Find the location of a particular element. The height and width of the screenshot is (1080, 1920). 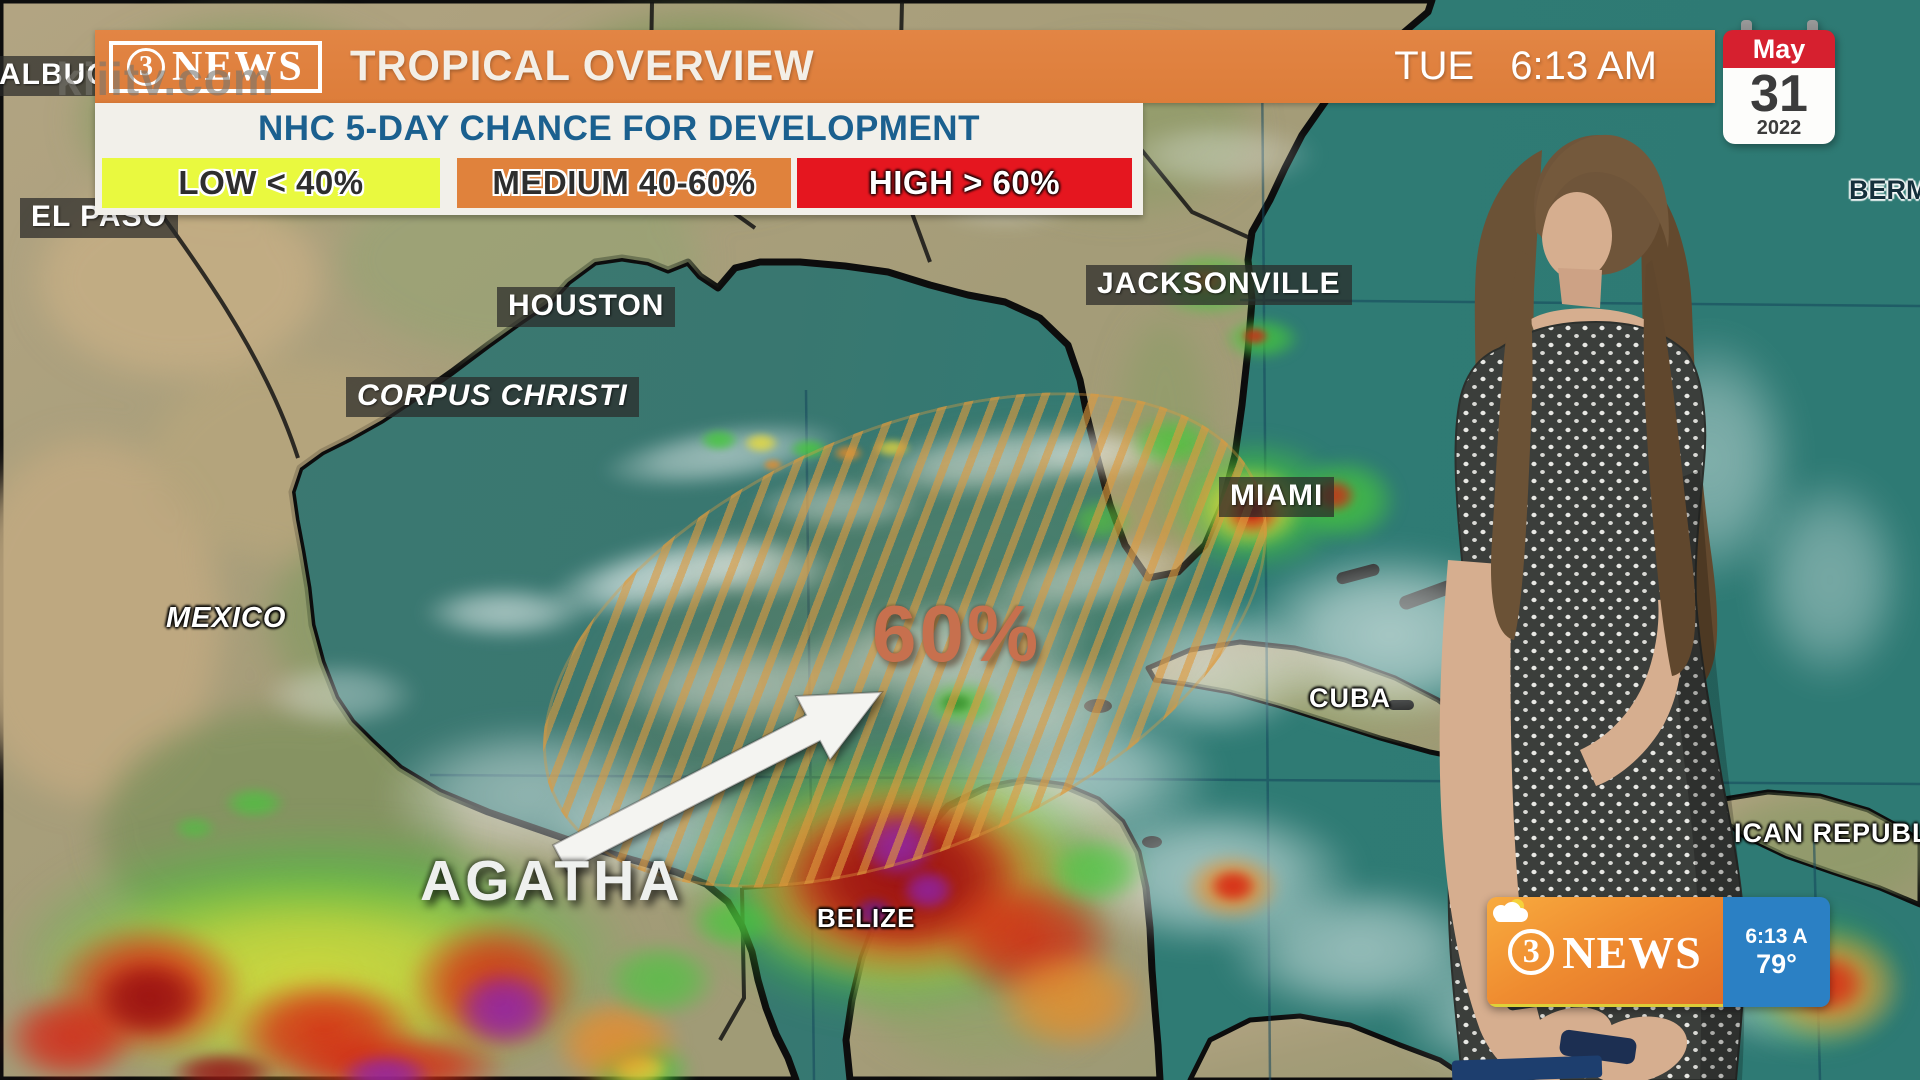

calendar-widget: May 31 2022 is located at coordinates (1779, 82).